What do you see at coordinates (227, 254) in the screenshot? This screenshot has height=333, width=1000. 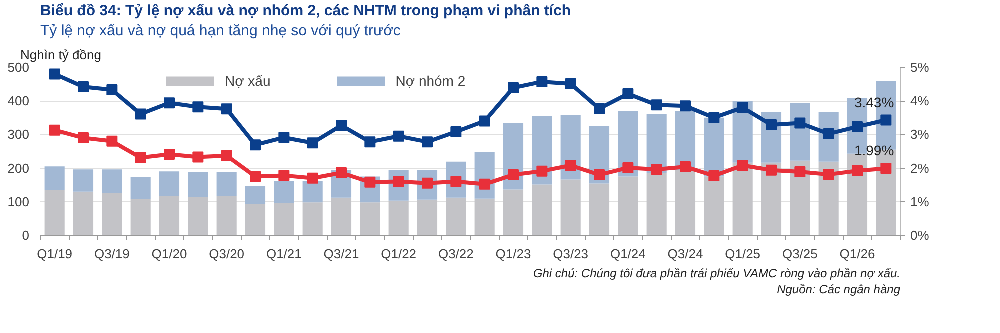 I see `x-tick-label: Q3/20` at bounding box center [227, 254].